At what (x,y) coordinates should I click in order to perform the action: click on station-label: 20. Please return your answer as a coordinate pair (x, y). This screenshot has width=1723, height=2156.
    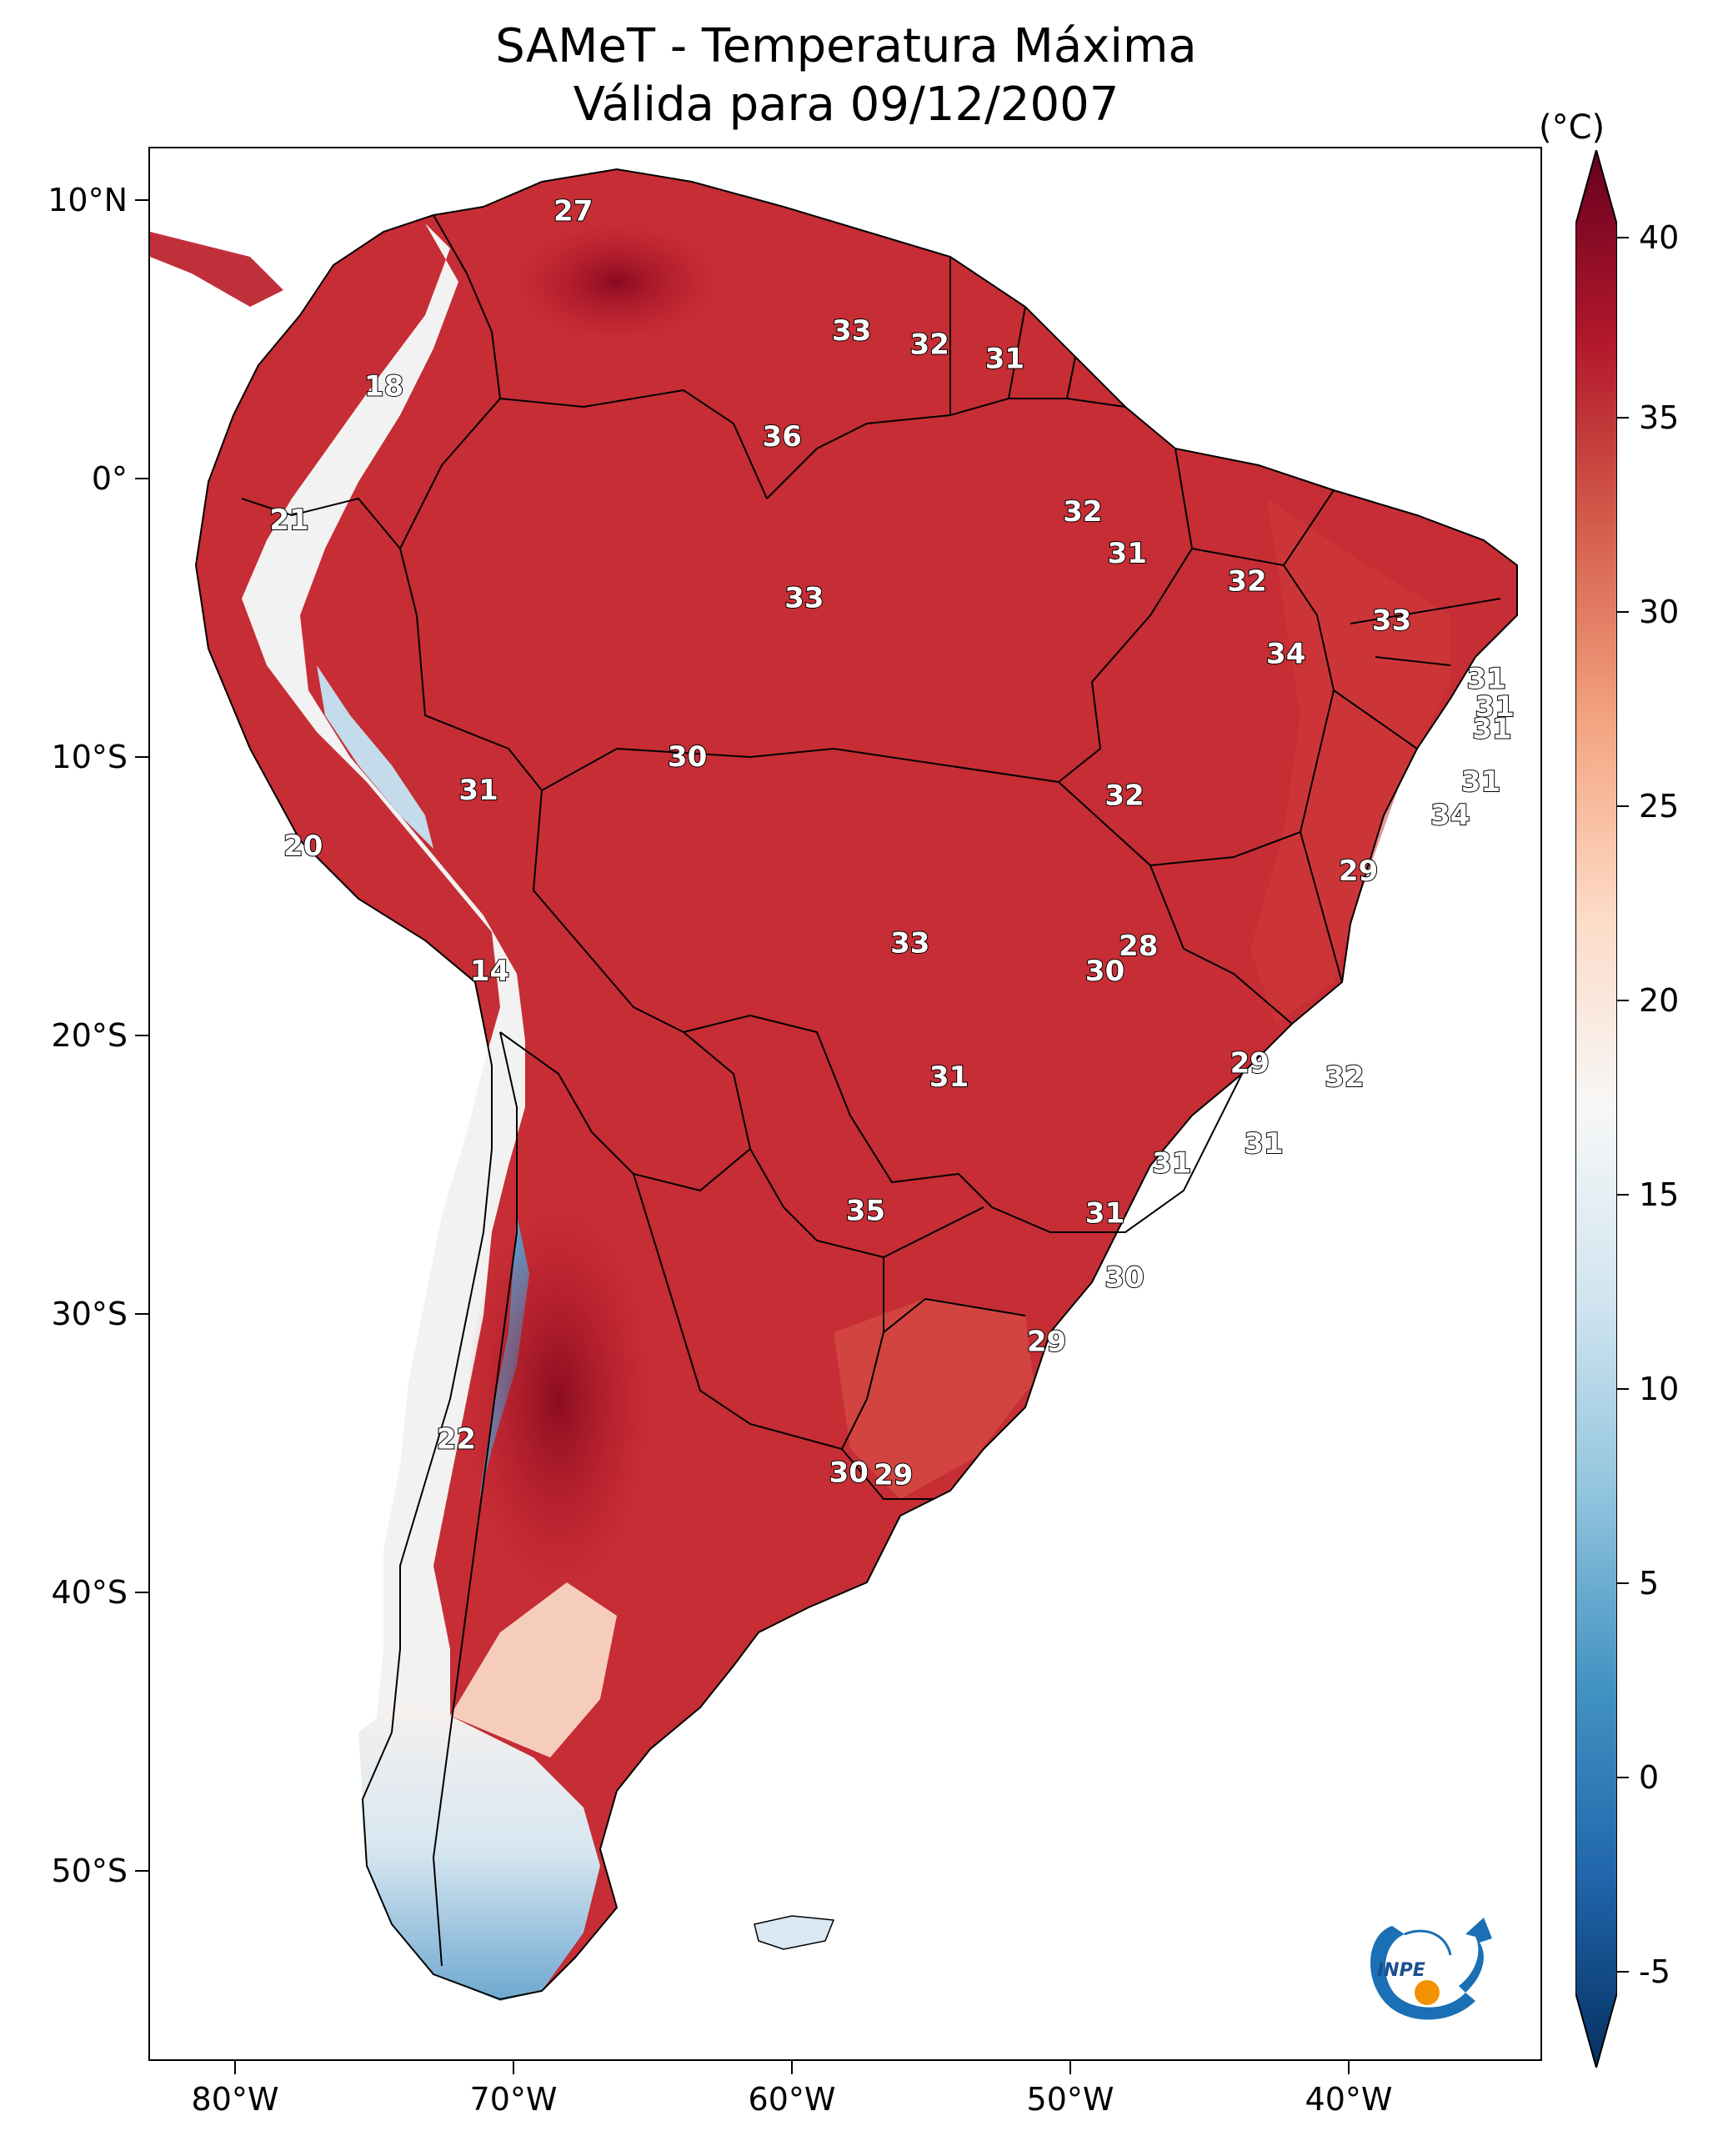
    Looking at the image, I should click on (303, 846).